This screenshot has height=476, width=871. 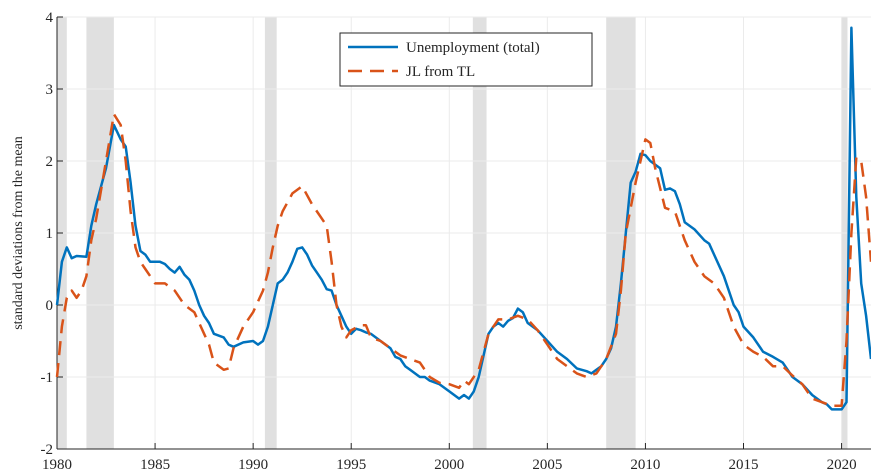 What do you see at coordinates (547, 465) in the screenshot?
I see `x-tick-label: 2005` at bounding box center [547, 465].